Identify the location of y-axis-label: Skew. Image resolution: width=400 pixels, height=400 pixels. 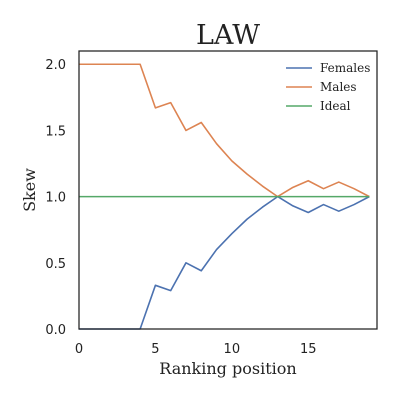
(29, 190).